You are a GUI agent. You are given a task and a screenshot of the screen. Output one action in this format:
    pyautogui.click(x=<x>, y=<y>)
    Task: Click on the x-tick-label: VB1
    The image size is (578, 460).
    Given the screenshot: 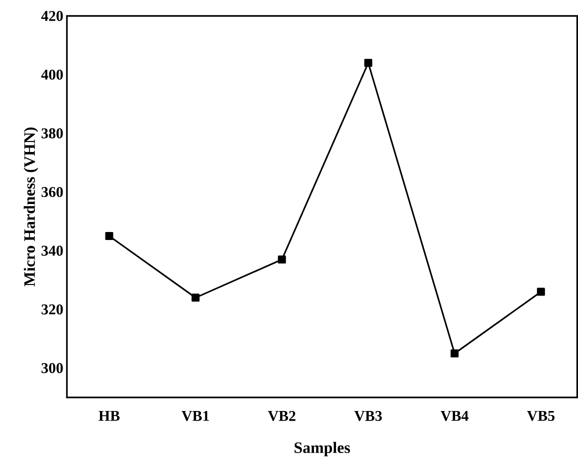 What is the action you would take?
    pyautogui.click(x=195, y=416)
    